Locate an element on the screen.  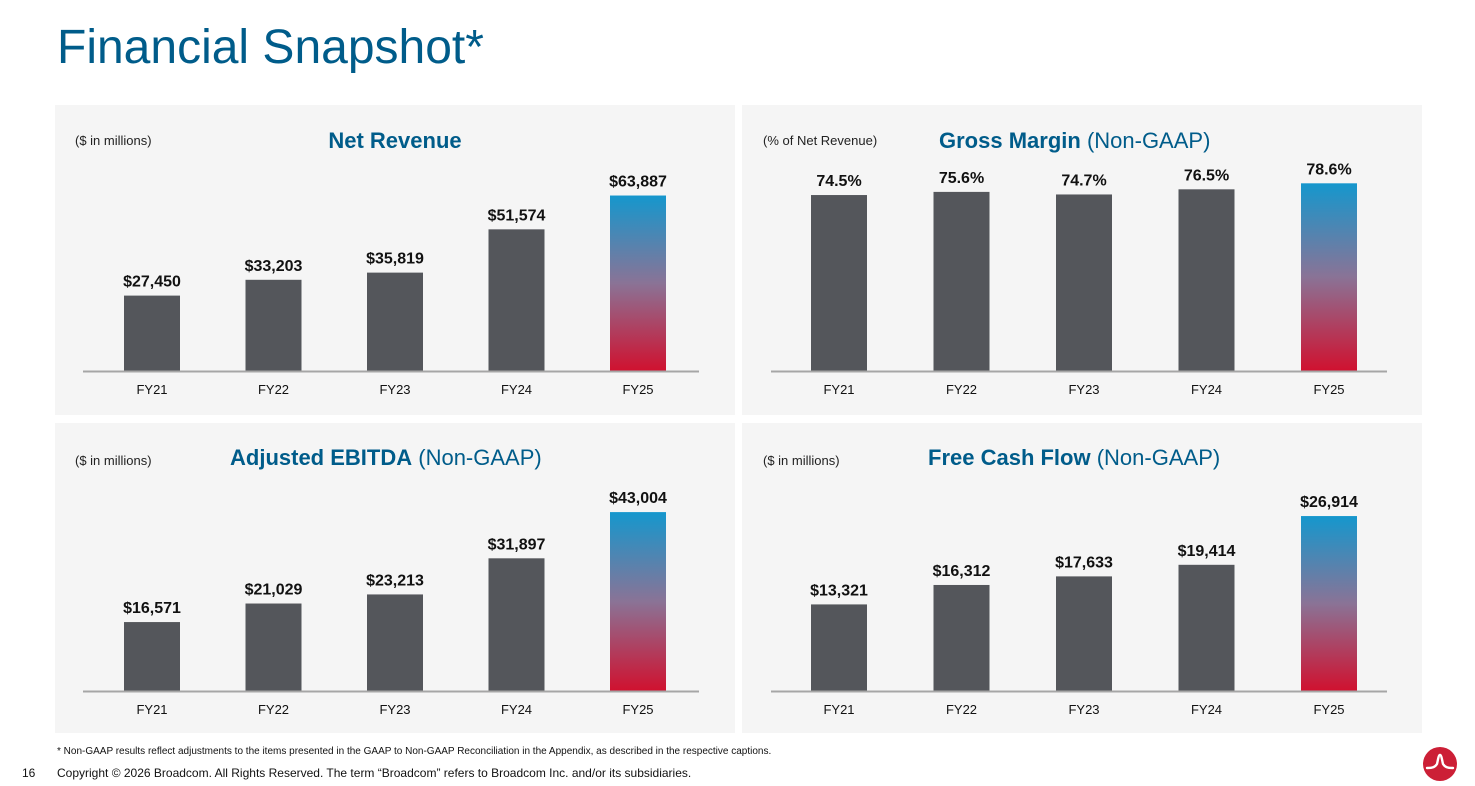
data-label-fy24: 76.5% is located at coordinates (1206, 175).